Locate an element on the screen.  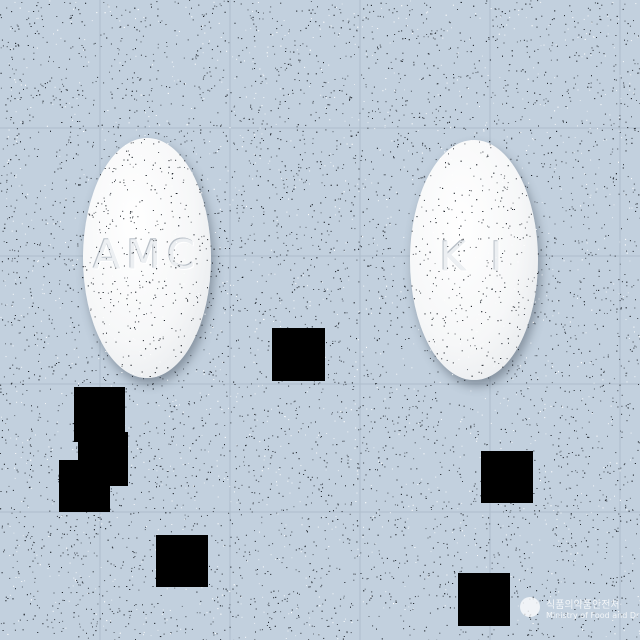
watermark-line1: 식품의약품안전처 is located at coordinates (583, 605).